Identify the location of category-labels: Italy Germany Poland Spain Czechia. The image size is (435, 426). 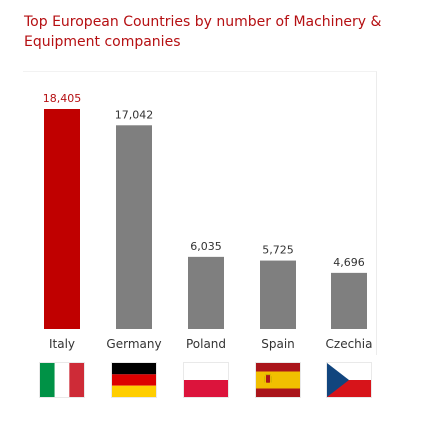
(211, 344).